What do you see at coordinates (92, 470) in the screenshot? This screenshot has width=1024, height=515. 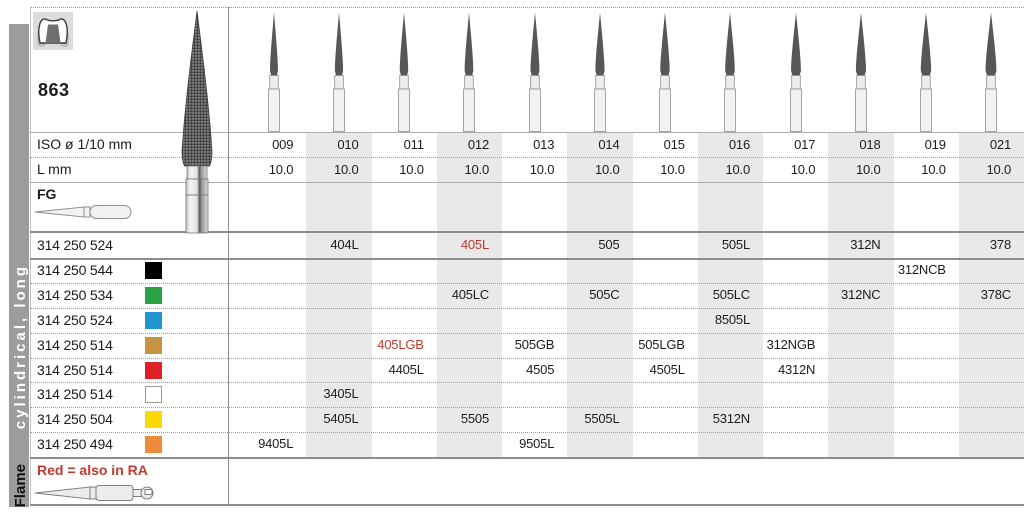 I see `red-note: Red = also in RA` at bounding box center [92, 470].